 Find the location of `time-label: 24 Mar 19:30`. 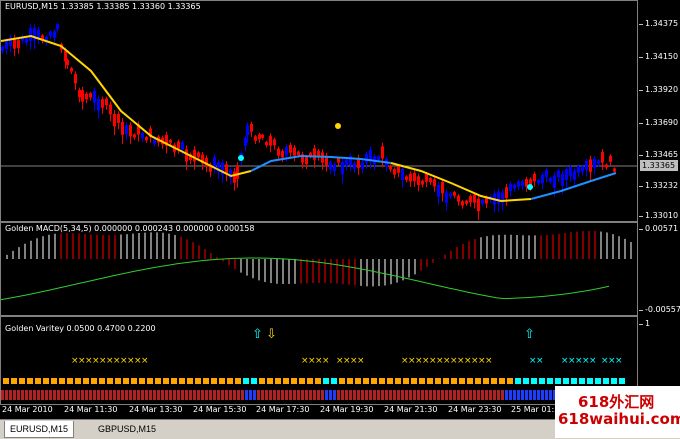

time-label: 24 Mar 19:30 is located at coordinates (347, 409).